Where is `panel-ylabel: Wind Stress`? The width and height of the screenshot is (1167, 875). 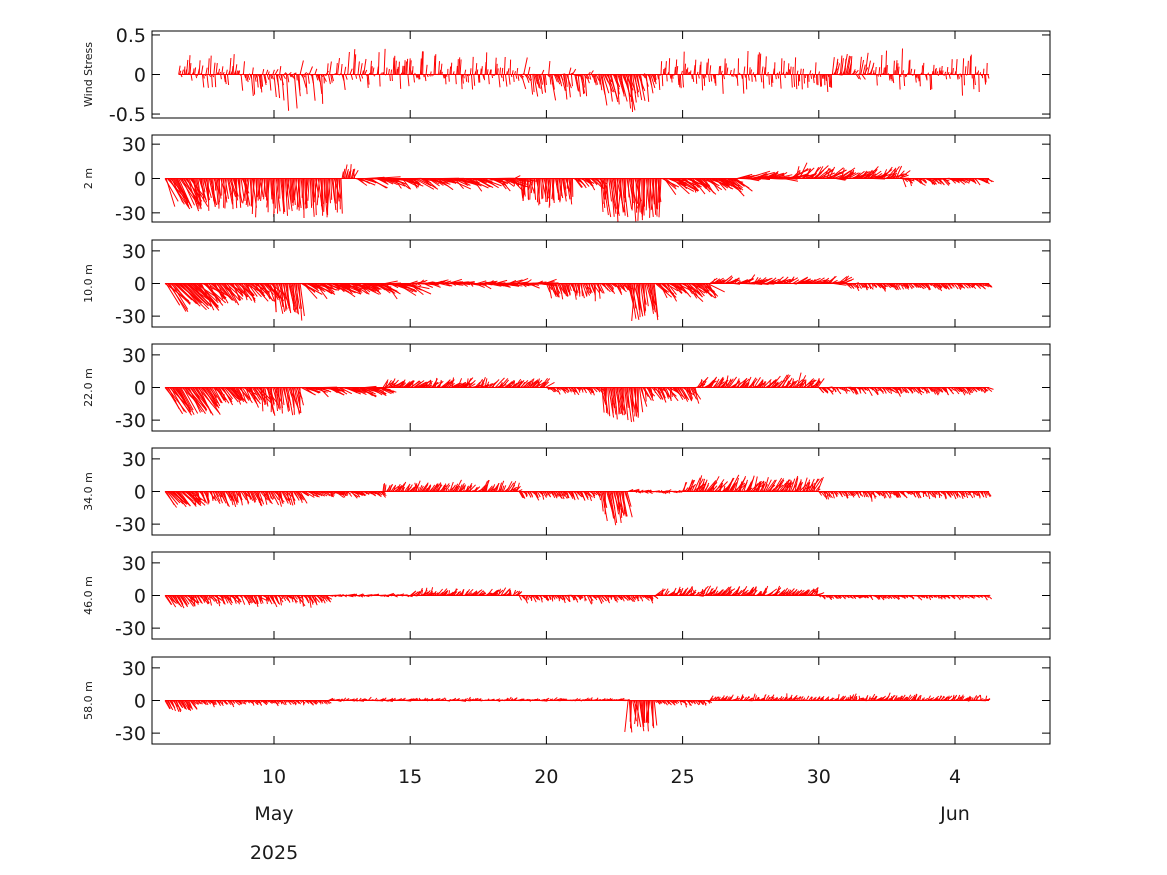
panel-ylabel: Wind Stress is located at coordinates (88, 74).